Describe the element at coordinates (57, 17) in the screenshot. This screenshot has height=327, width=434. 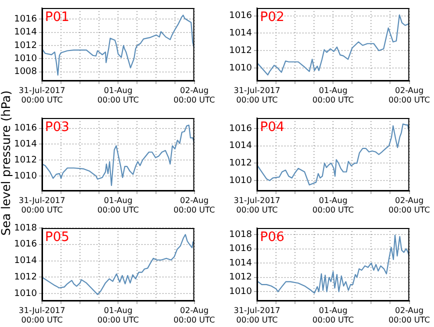
I see `chart-title: P01` at that location.